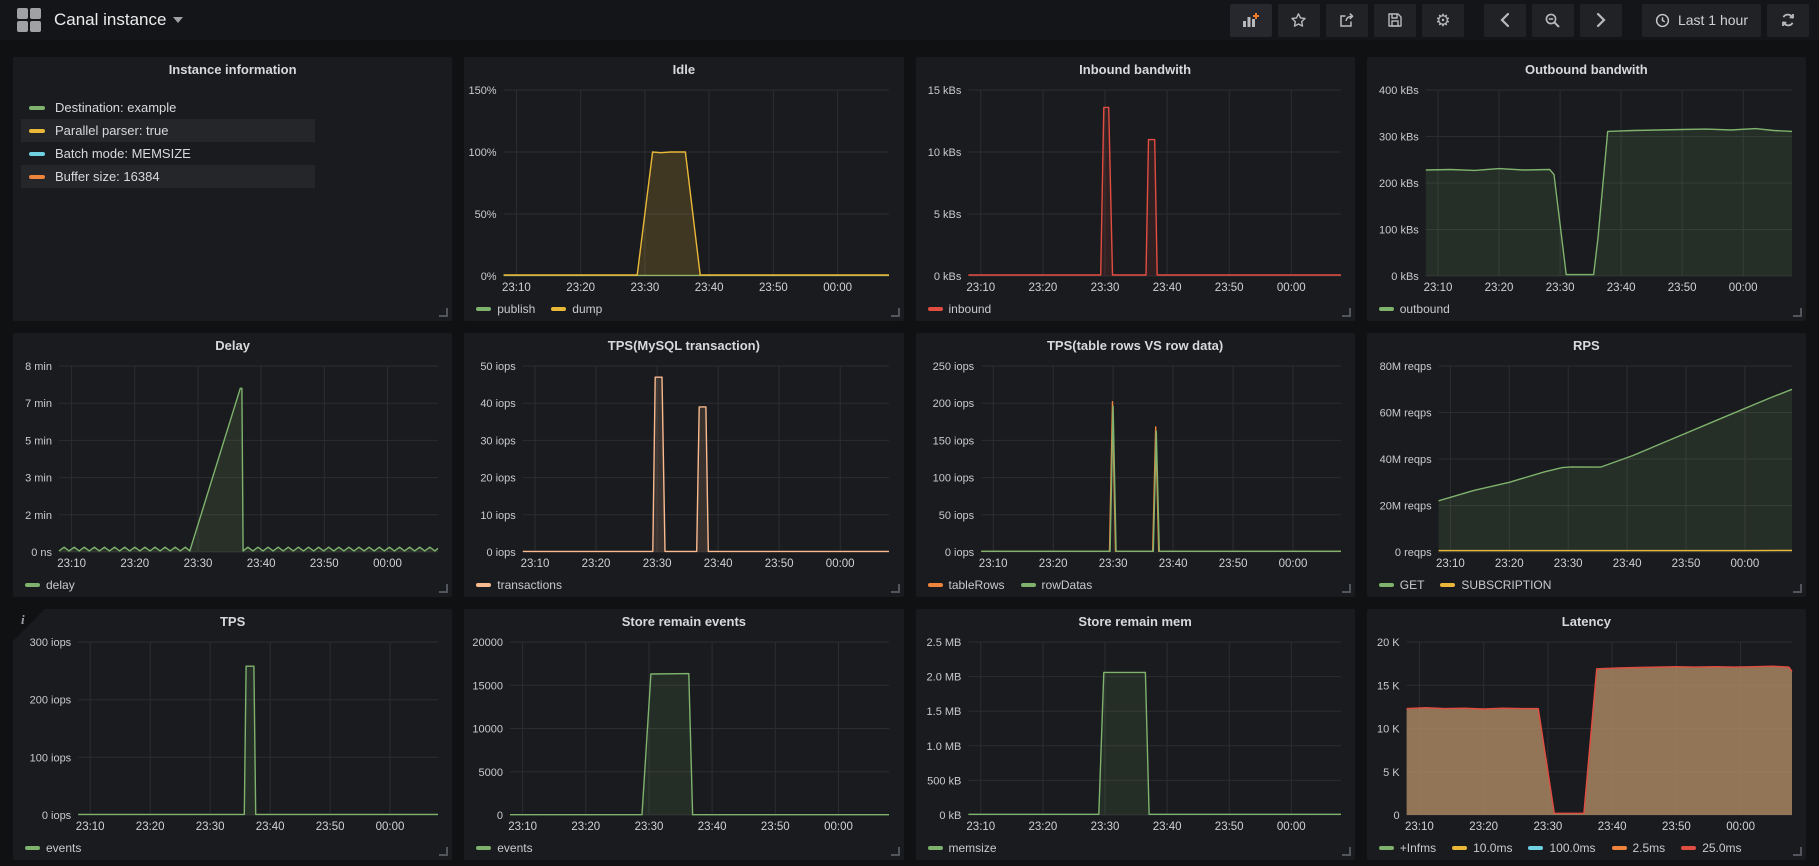 The image size is (1819, 866). I want to click on svg-text: 20 iops, so click(499, 479).